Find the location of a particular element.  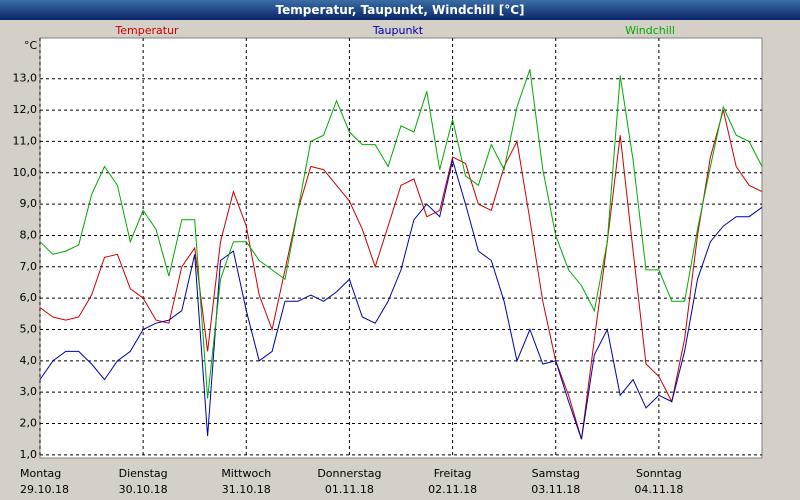

y-tick-label: 7,0 is located at coordinates (29, 266).